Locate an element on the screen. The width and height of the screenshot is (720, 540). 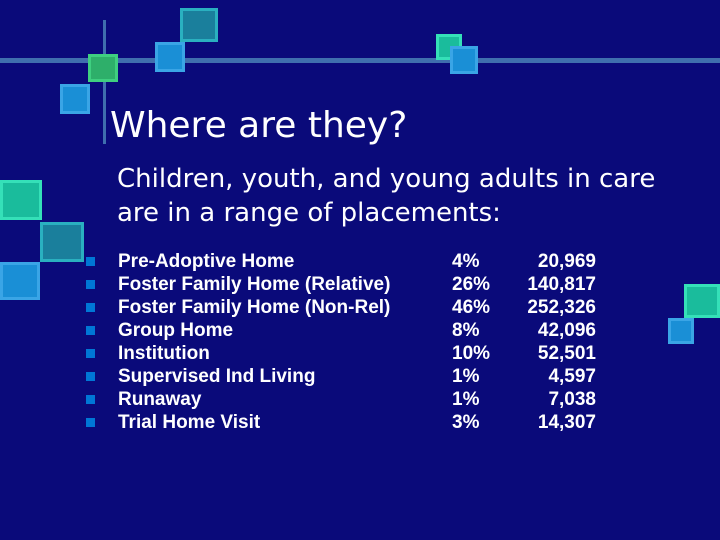
list-item: Runaway 1% 7,038 is located at coordinates (360, 399).